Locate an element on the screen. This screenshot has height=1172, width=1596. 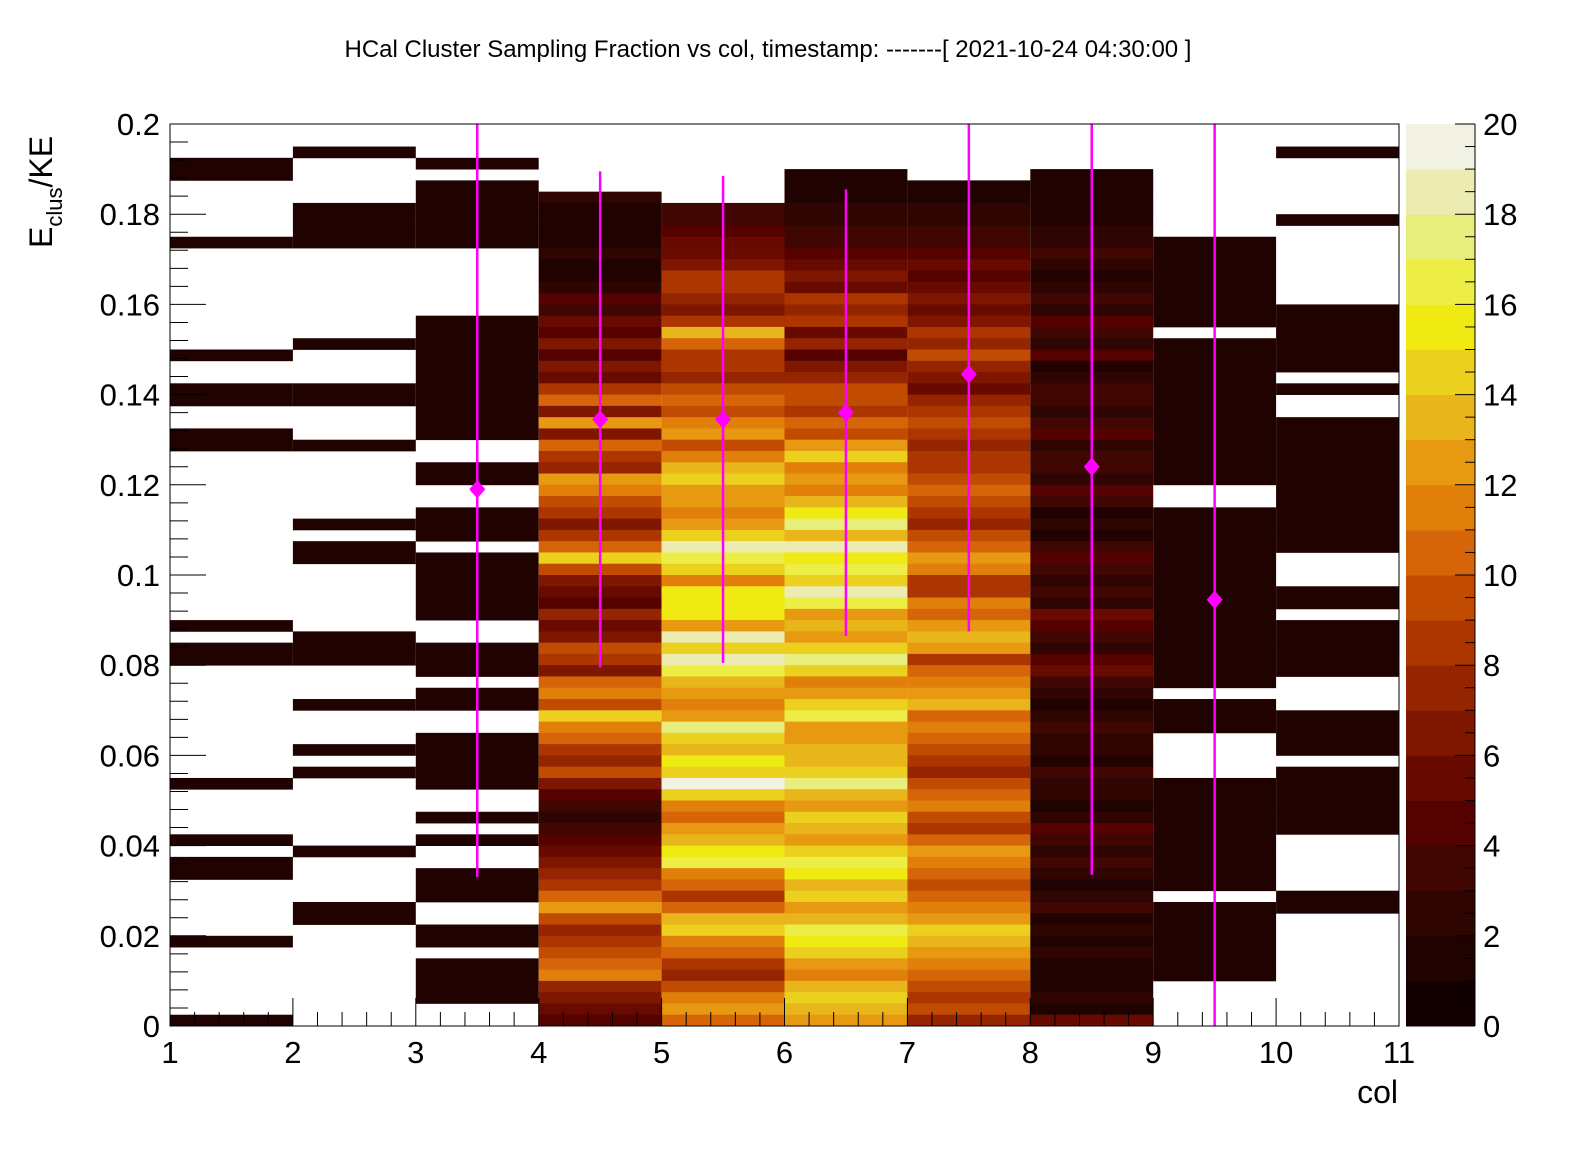
y-tick-label: 0.12 is located at coordinates (130, 485).